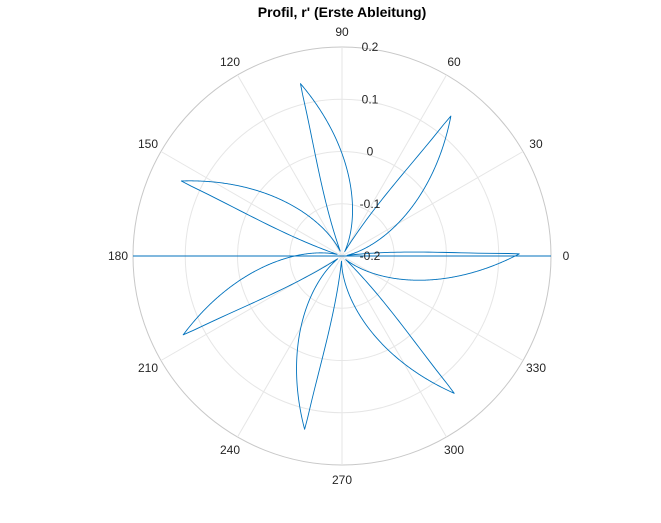  Describe the element at coordinates (370, 204) in the screenshot. I see `r-tick-label: -0.1` at that location.